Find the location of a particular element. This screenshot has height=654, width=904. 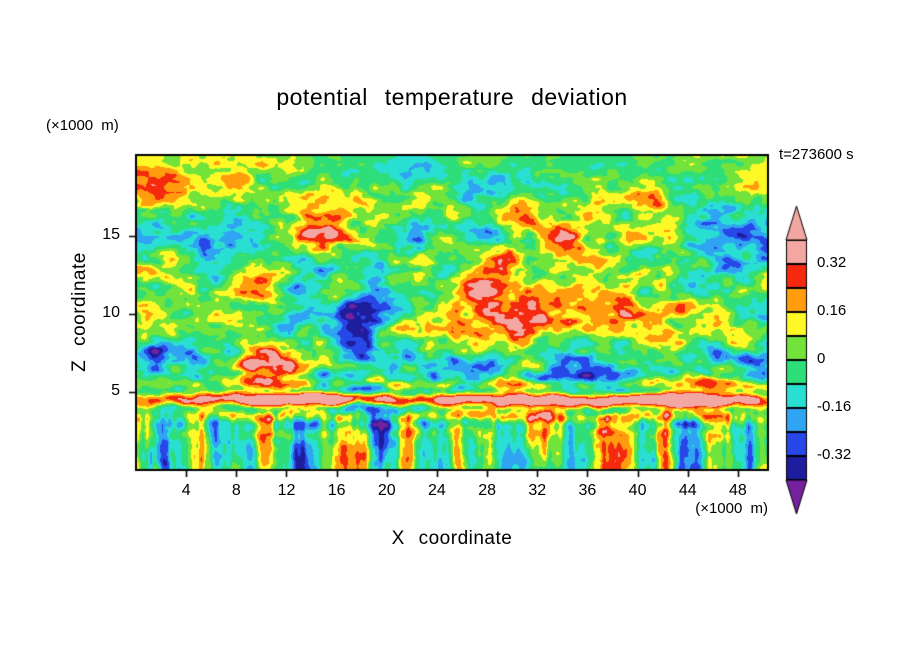

x-tick-label: 24 is located at coordinates (437, 490).